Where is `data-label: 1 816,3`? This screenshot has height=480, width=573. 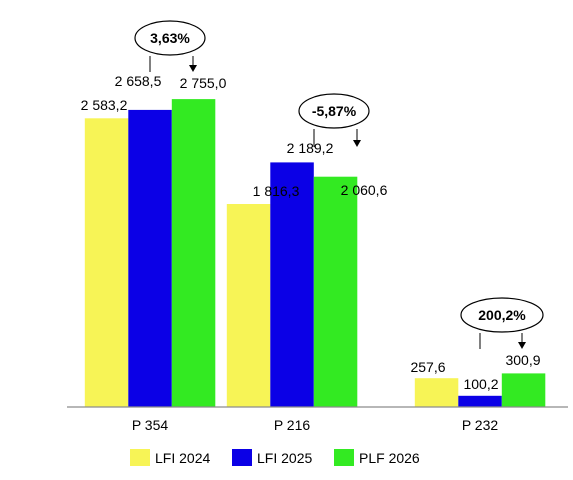
data-label: 1 816,3 is located at coordinates (276, 191).